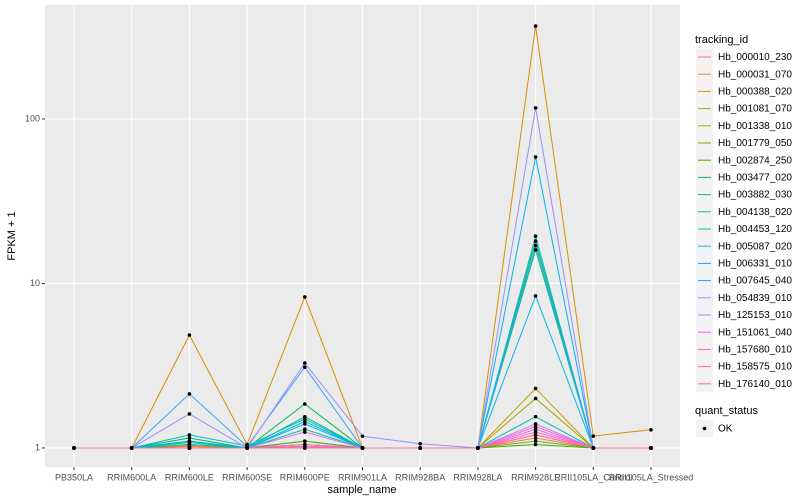  What do you see at coordinates (755, 160) in the screenshot?
I see `legend-label: Hb_002874_250` at bounding box center [755, 160].